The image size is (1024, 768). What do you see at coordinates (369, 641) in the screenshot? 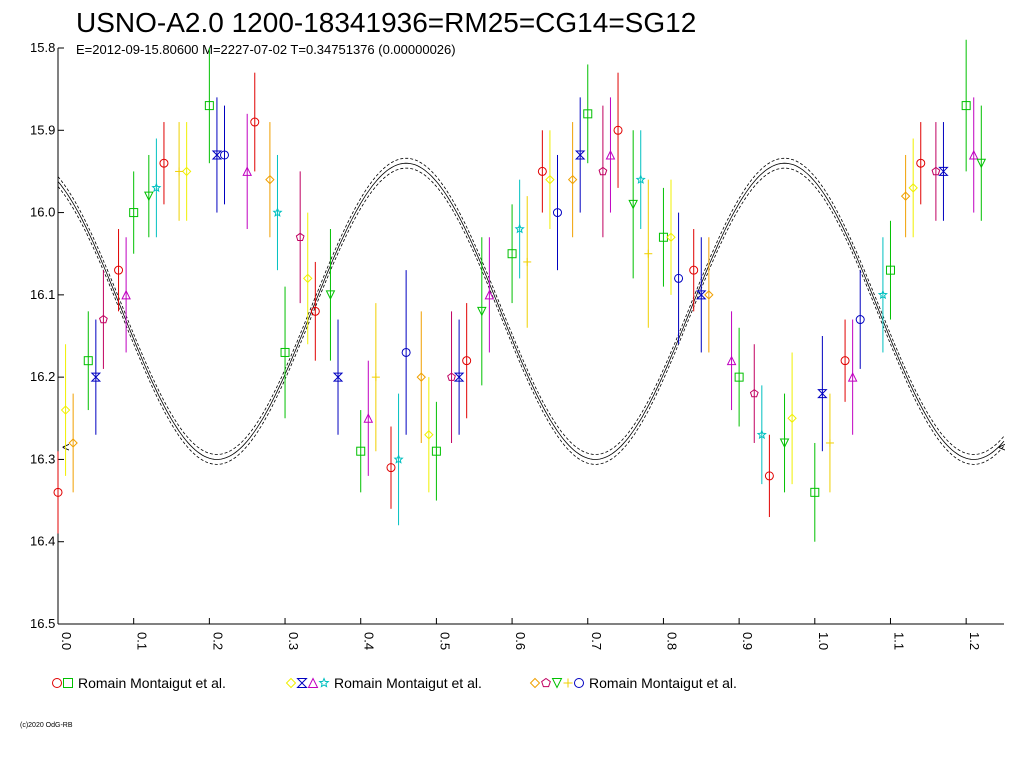
I see `x-tick-label: 0.4` at bounding box center [369, 641].